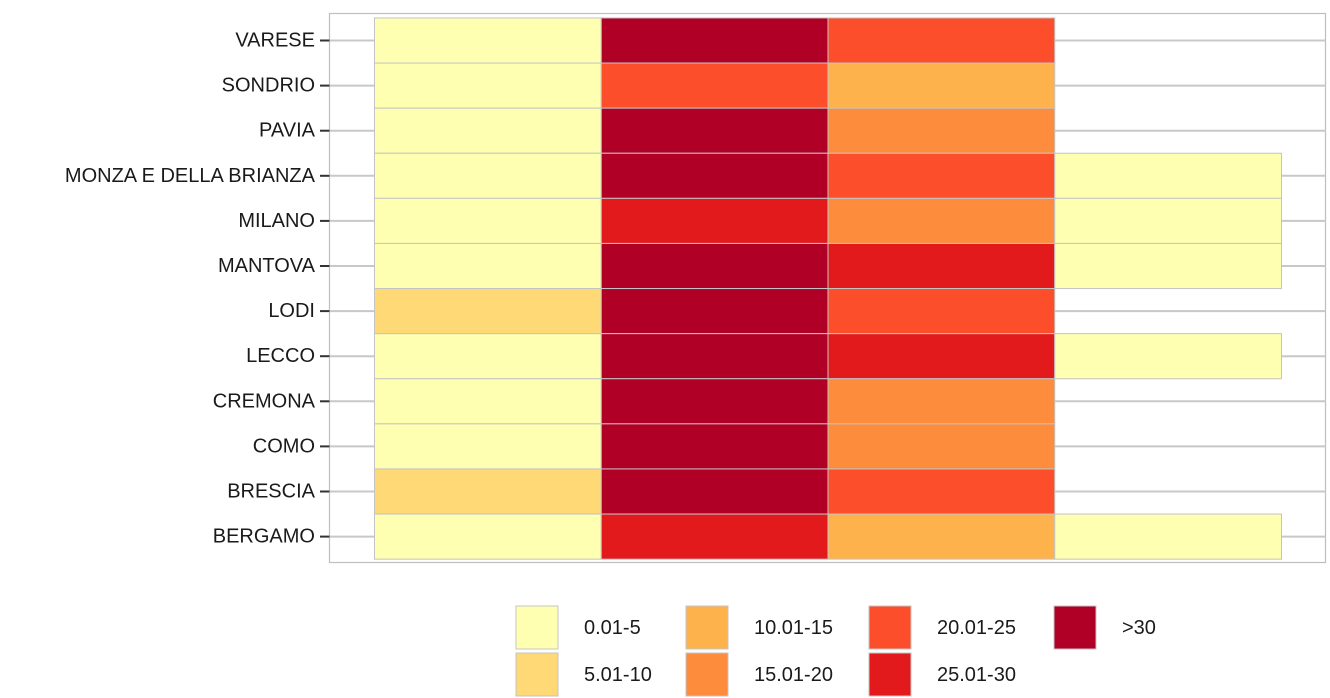 This screenshot has width=1330, height=698. What do you see at coordinates (793, 628) in the screenshot?
I see `legend-label-10-01-15: 10.01-15` at bounding box center [793, 628].